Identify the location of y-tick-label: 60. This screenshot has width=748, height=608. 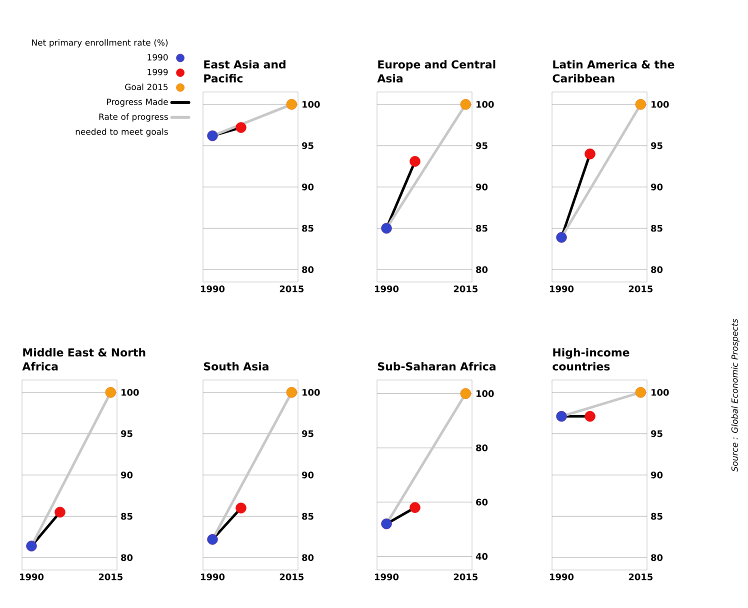
(482, 502).